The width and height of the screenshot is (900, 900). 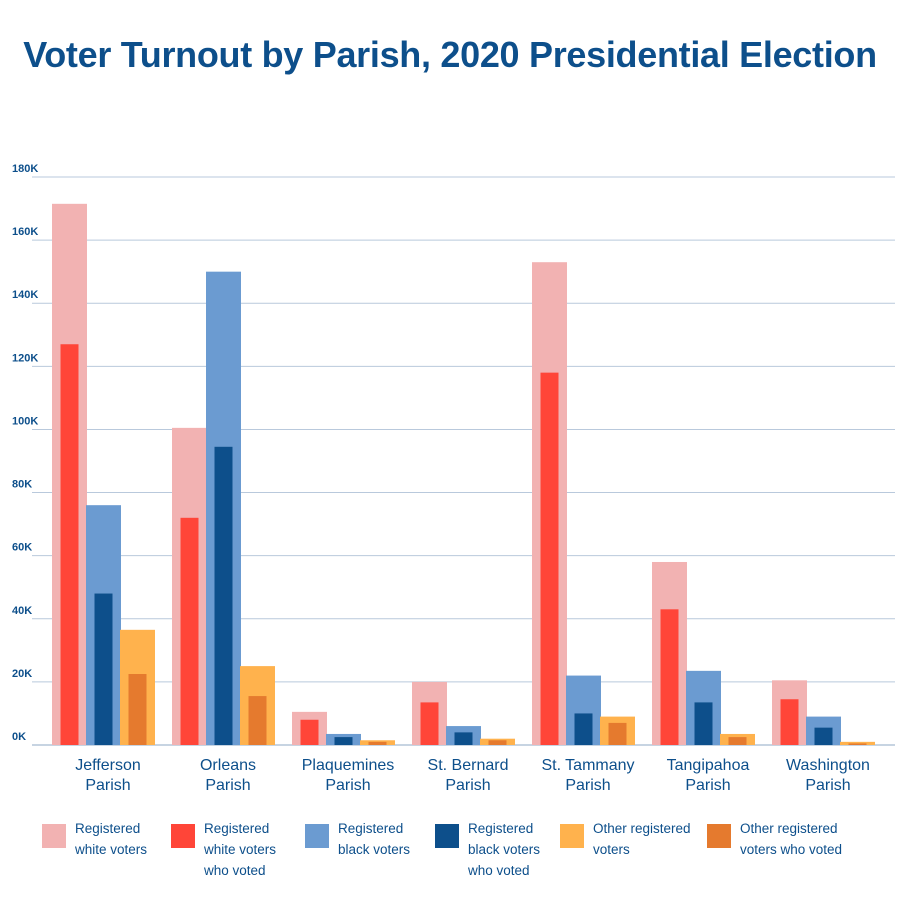 What do you see at coordinates (25, 232) in the screenshot?
I see `y-tick-label: 160K` at bounding box center [25, 232].